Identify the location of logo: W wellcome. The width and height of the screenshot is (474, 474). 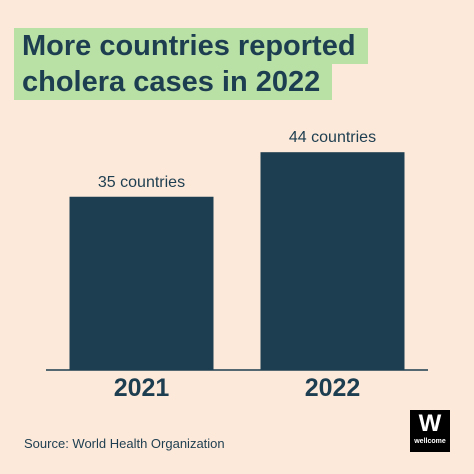
(430, 431).